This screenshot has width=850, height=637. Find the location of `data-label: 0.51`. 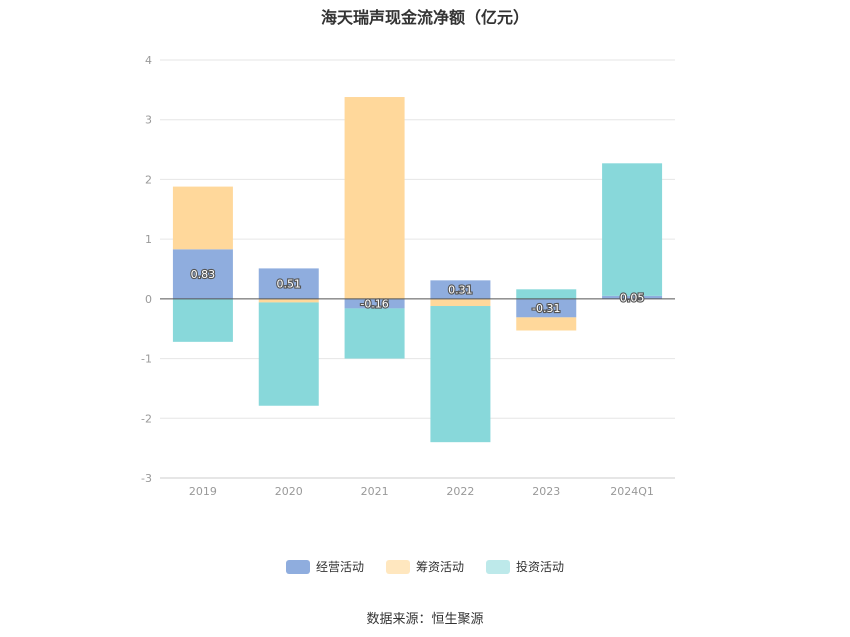

data-label: 0.51 is located at coordinates (289, 284).